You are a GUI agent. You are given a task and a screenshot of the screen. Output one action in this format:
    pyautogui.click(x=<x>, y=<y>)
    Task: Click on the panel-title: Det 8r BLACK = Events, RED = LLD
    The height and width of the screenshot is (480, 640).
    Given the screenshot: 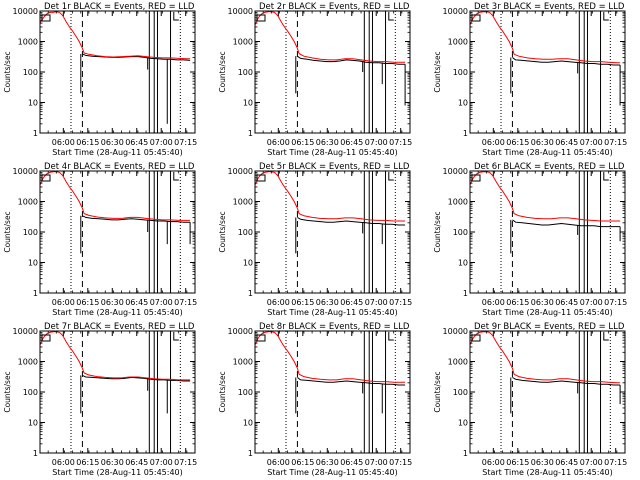 What is the action you would take?
    pyautogui.click(x=334, y=327)
    